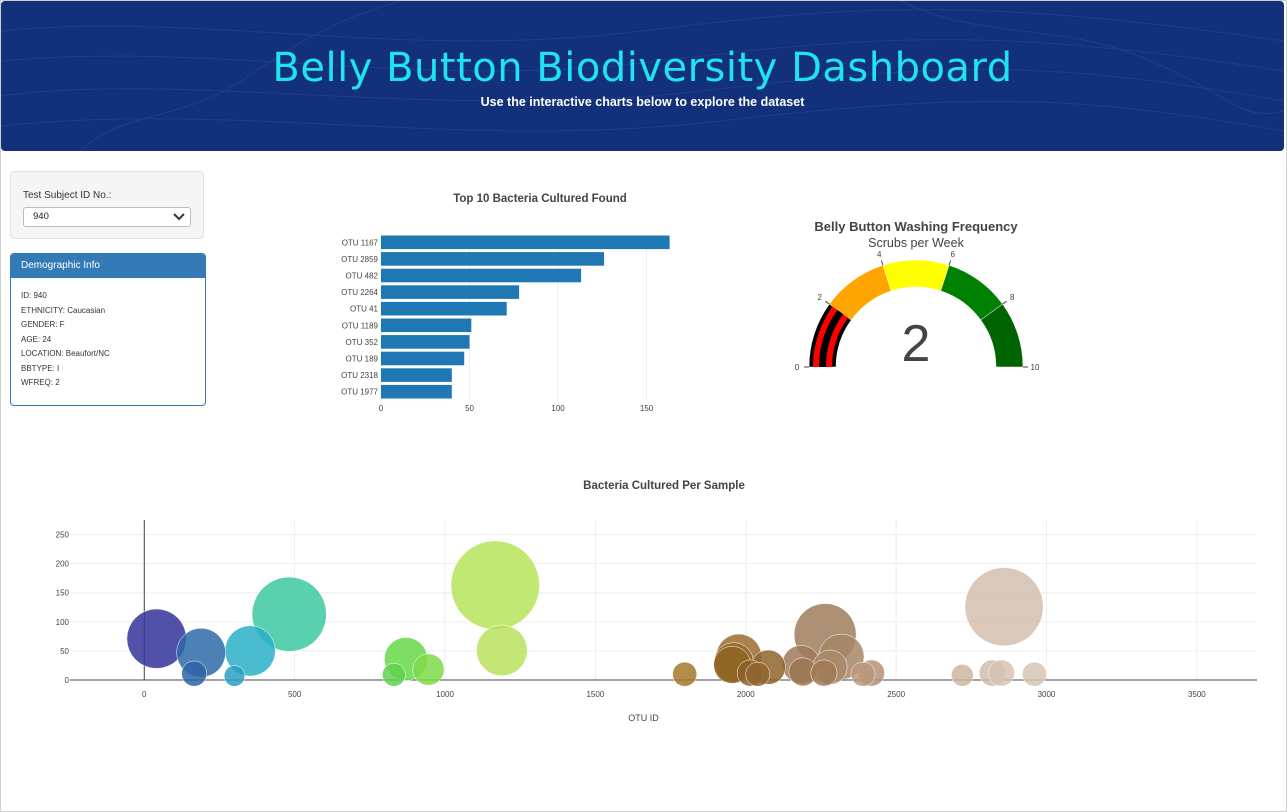 This screenshot has height=812, width=1287. Describe the element at coordinates (359, 292) in the screenshot. I see `bar-category-label: OTU 2264` at that location.